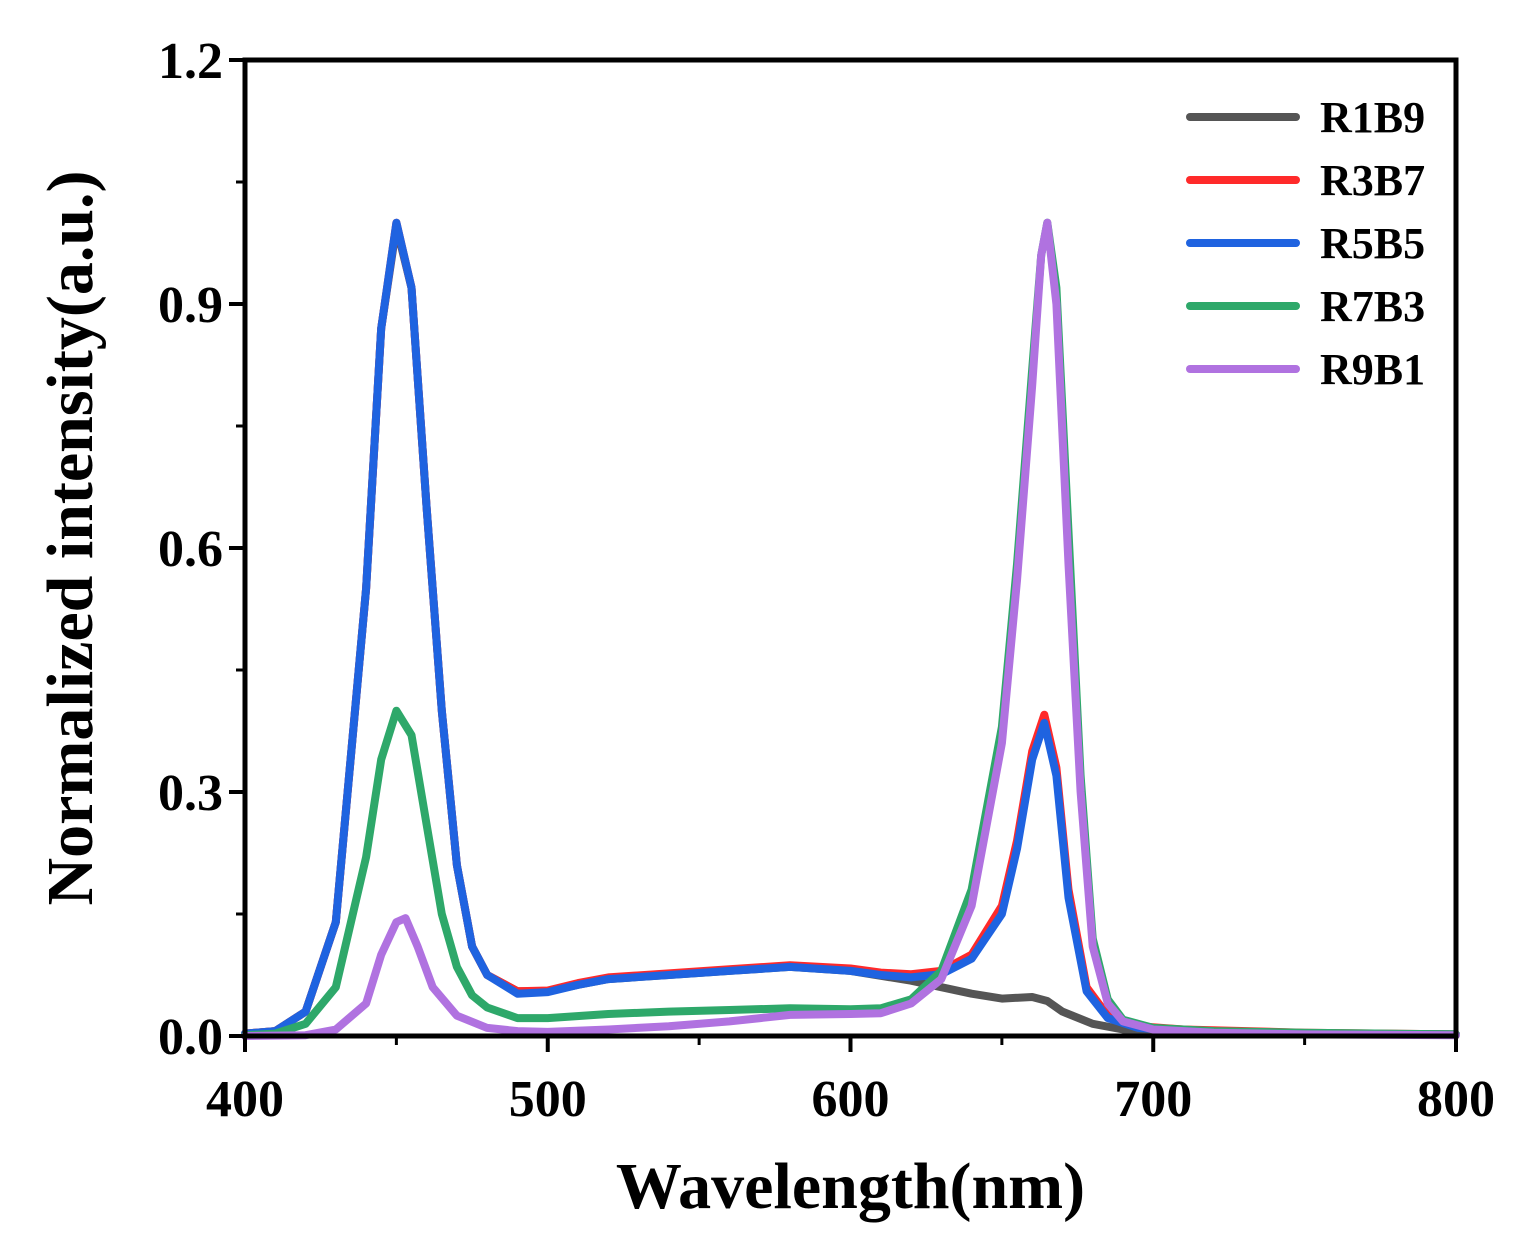 The image size is (1524, 1251). What do you see at coordinates (1372, 243) in the screenshot?
I see `legend-label-r5b5: R5B5` at bounding box center [1372, 243].